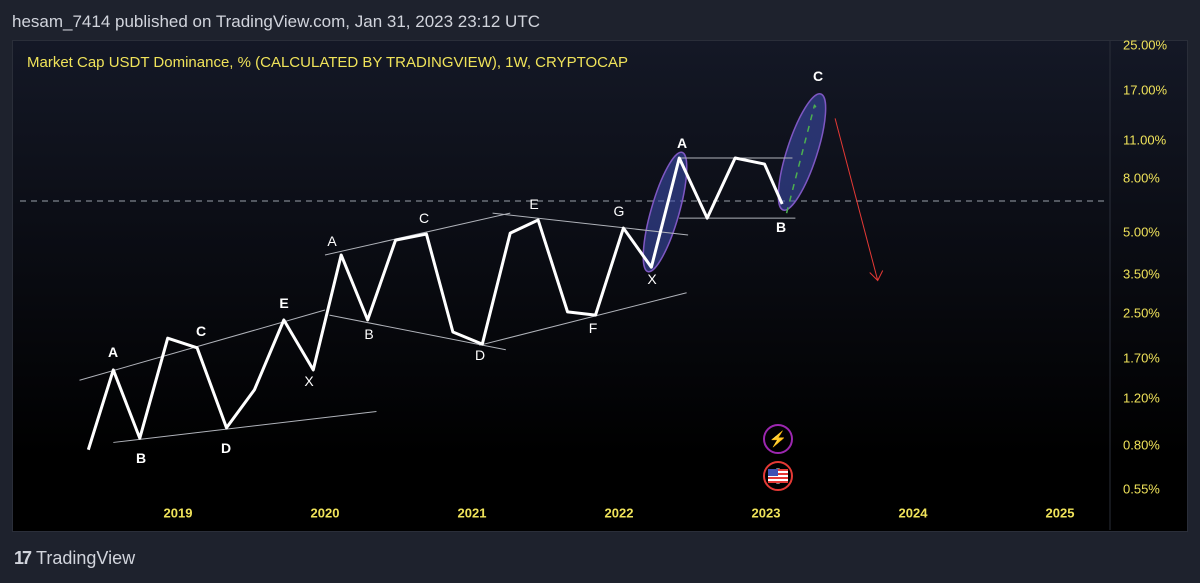 Image resolution: width=1200 pixels, height=583 pixels. What do you see at coordinates (86, 558) in the screenshot?
I see `footer-brand: TradingView` at bounding box center [86, 558].